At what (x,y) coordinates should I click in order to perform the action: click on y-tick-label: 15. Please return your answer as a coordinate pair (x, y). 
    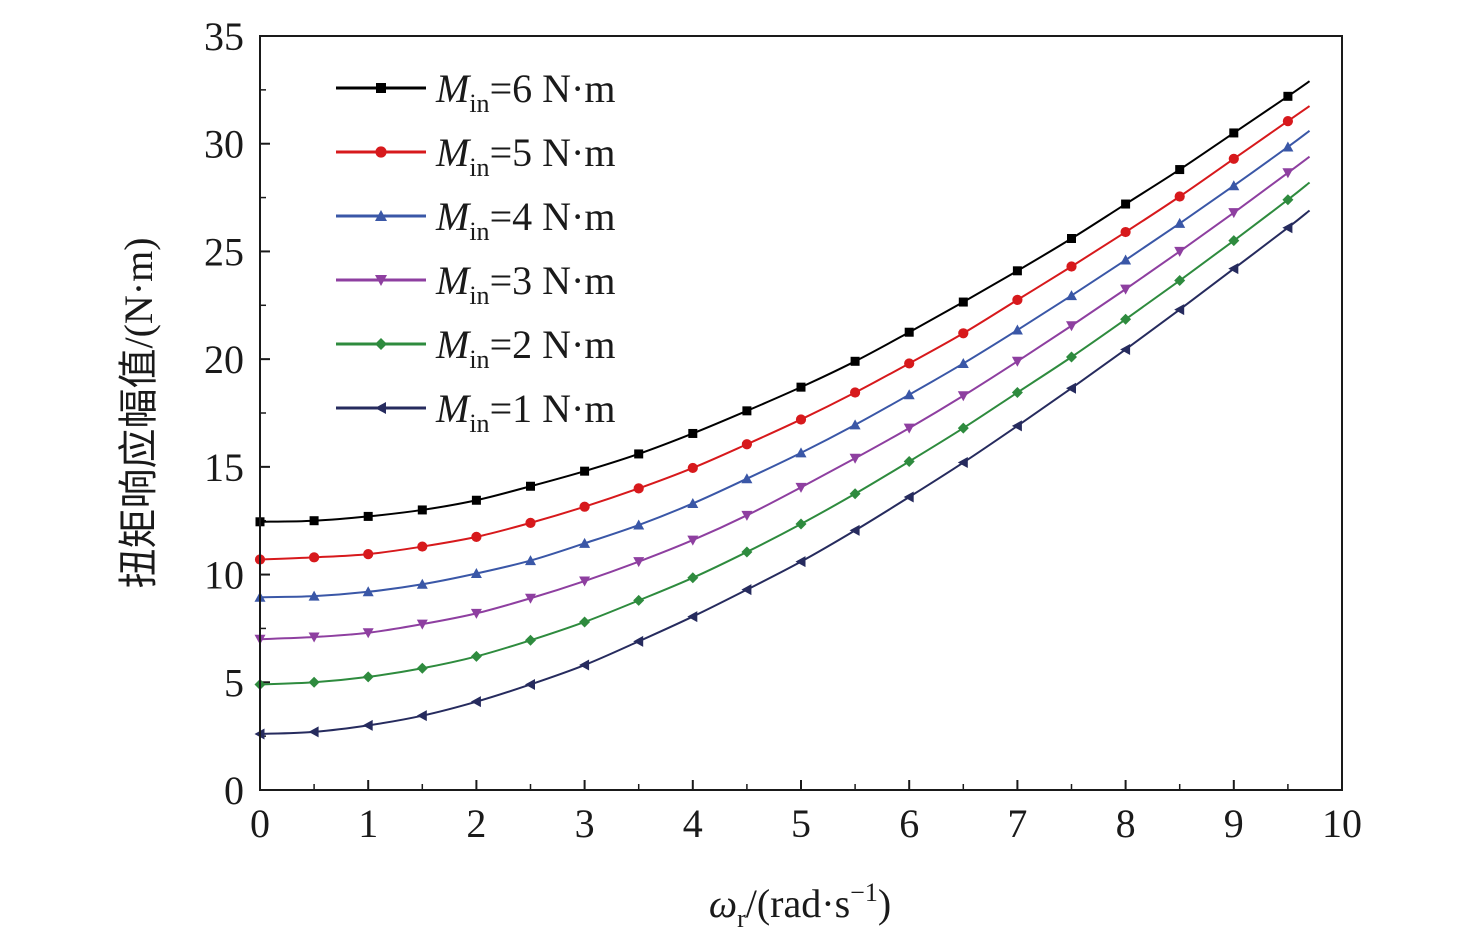
    Looking at the image, I should click on (224, 467).